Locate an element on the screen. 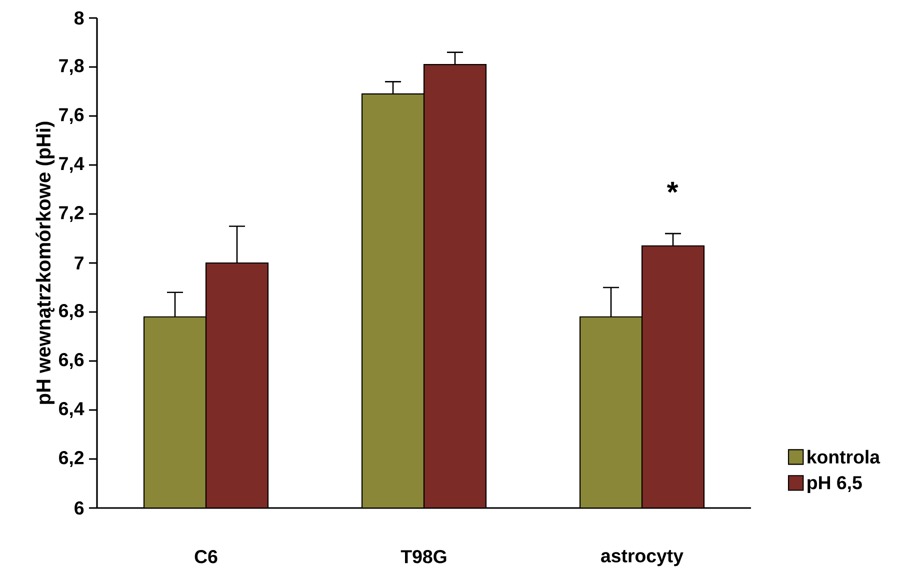  y-tick-label: 6,2 is located at coordinates (71, 459).